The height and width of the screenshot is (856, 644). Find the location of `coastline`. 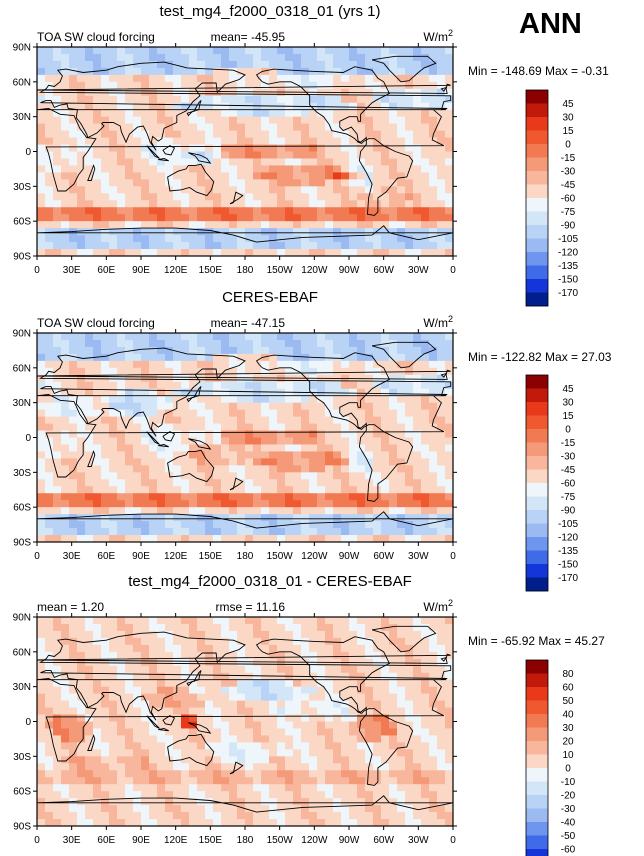

coastline is located at coordinates (444, 375).